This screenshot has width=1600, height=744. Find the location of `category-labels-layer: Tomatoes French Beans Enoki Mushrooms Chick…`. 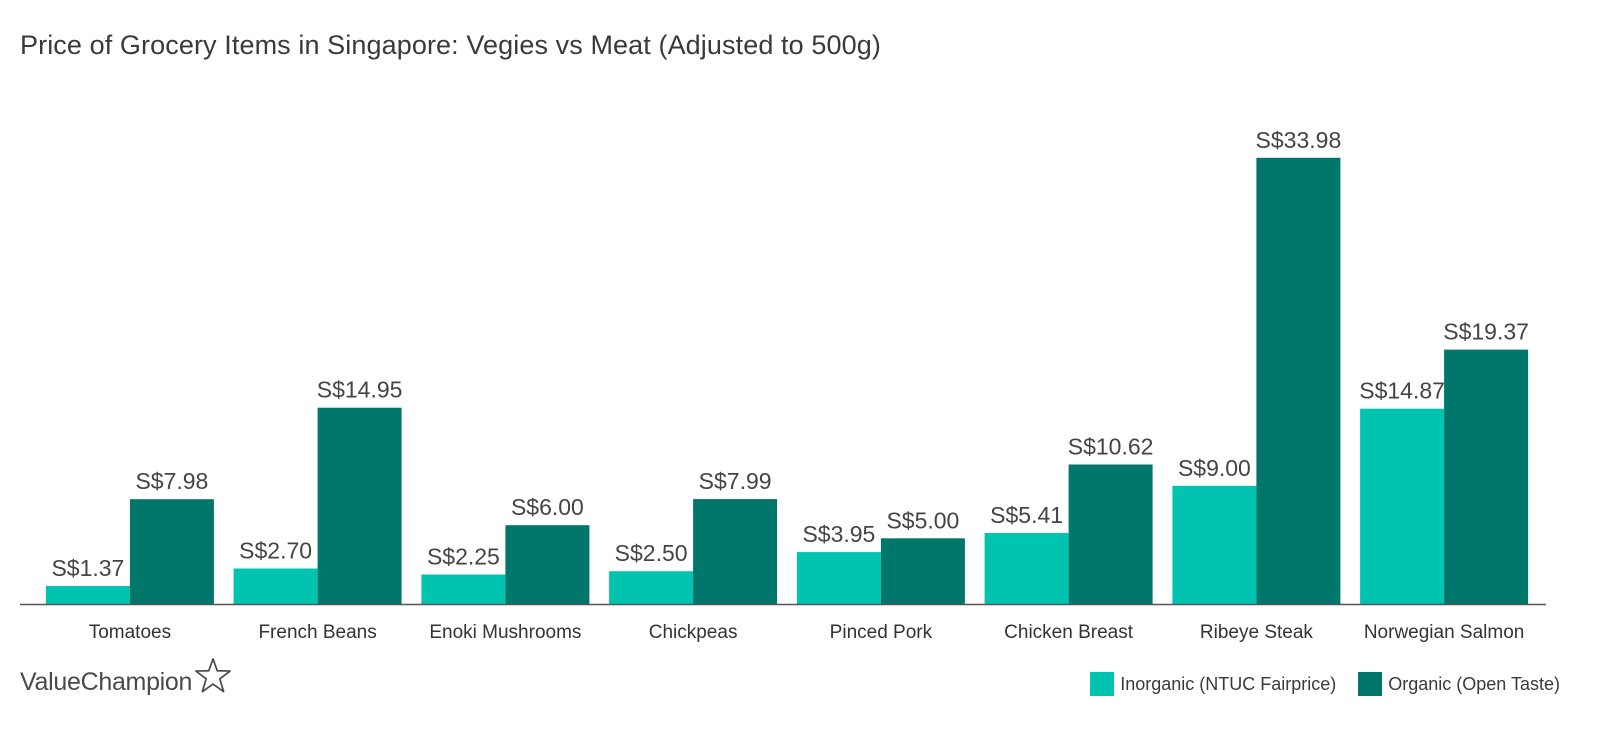

category-labels-layer: Tomatoes French Beans Enoki Mushrooms Chick… is located at coordinates (807, 632).